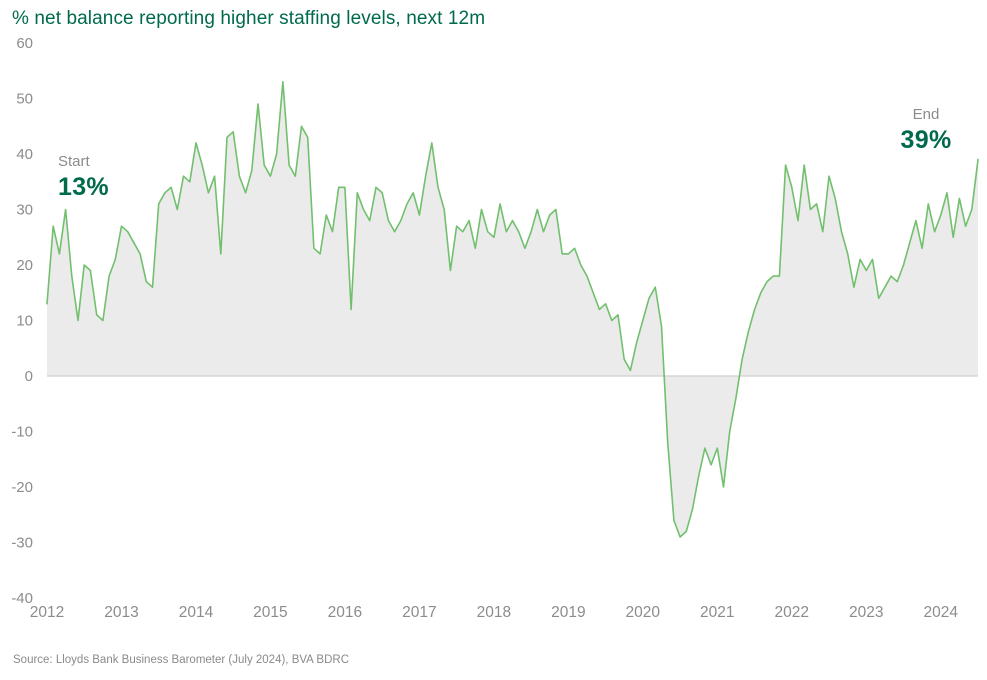  Describe the element at coordinates (22, 487) in the screenshot. I see `y-tick-label: -20` at that location.